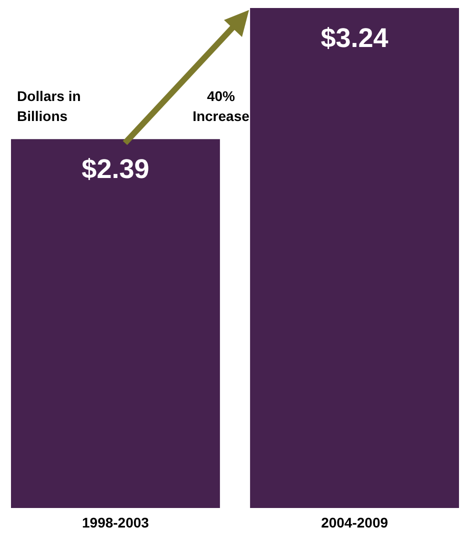  I want to click on x-tick-label: 2004-2009, so click(354, 522).